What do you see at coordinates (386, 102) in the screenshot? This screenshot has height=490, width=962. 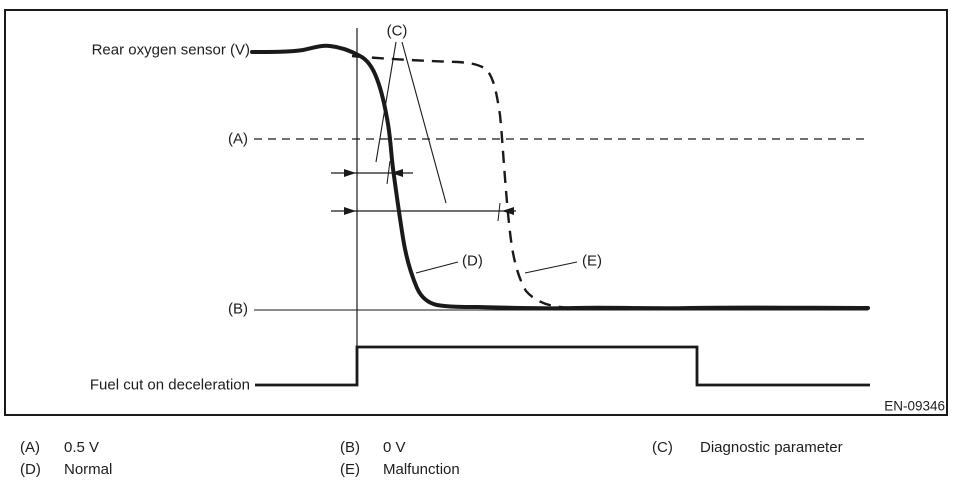 I see `ref-c-leader-left` at bounding box center [386, 102].